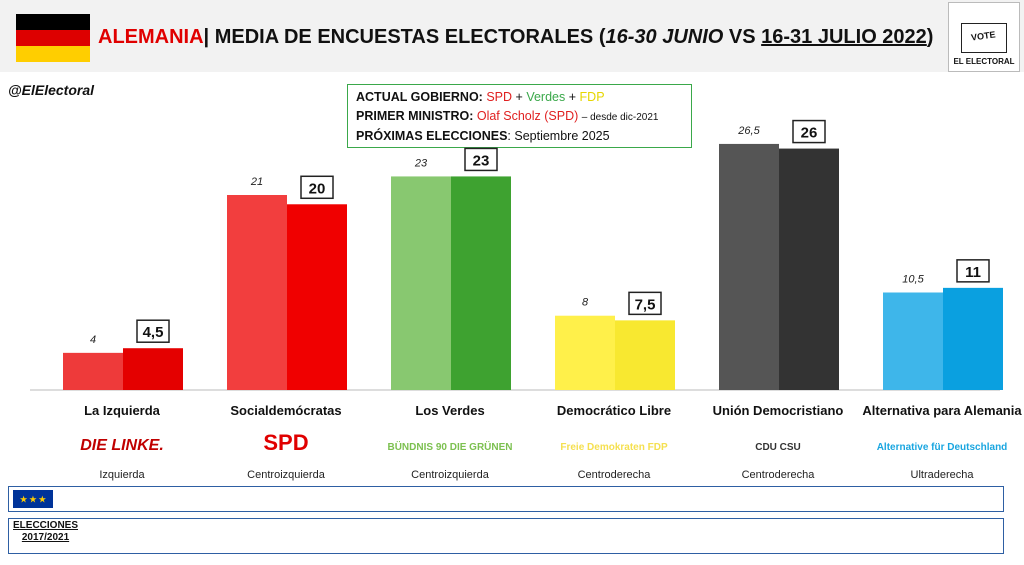 The width and height of the screenshot is (1024, 565). I want to click on bar-label-curr-2: 23, so click(481, 160).